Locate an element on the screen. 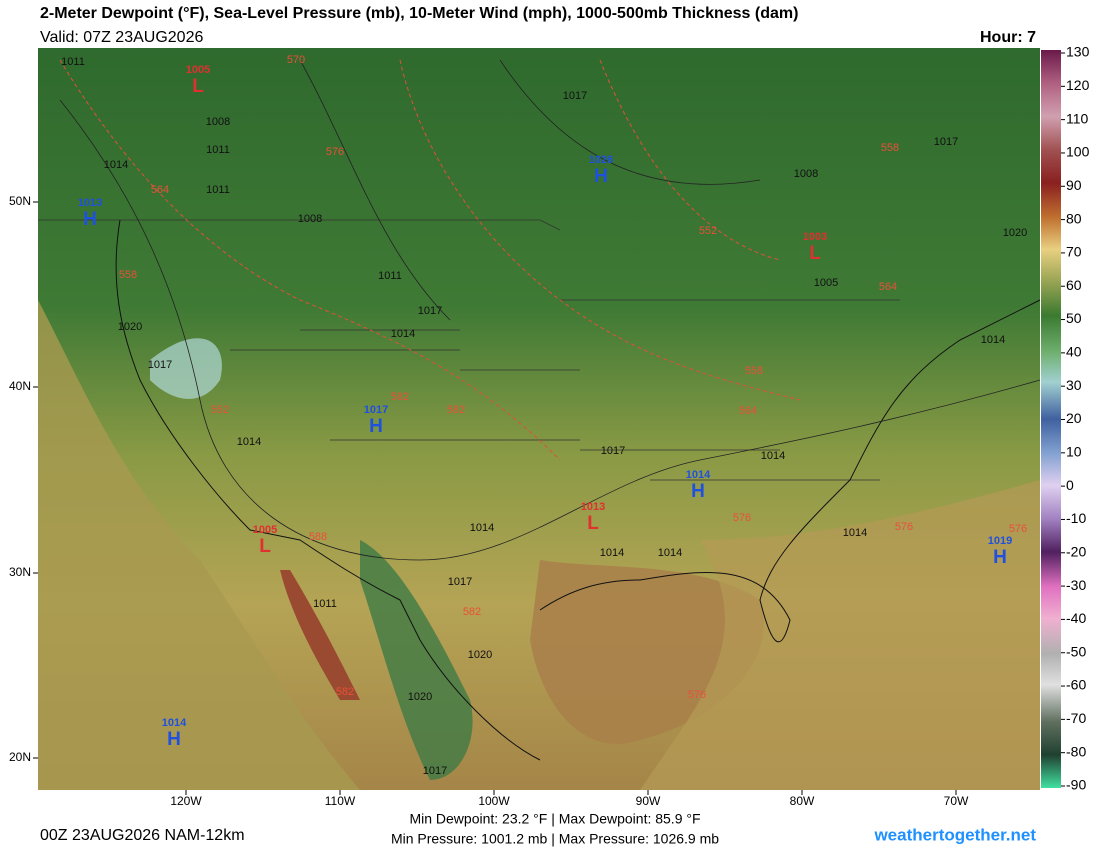 The width and height of the screenshot is (1100, 855). colorbar-label: 20 is located at coordinates (1074, 418).